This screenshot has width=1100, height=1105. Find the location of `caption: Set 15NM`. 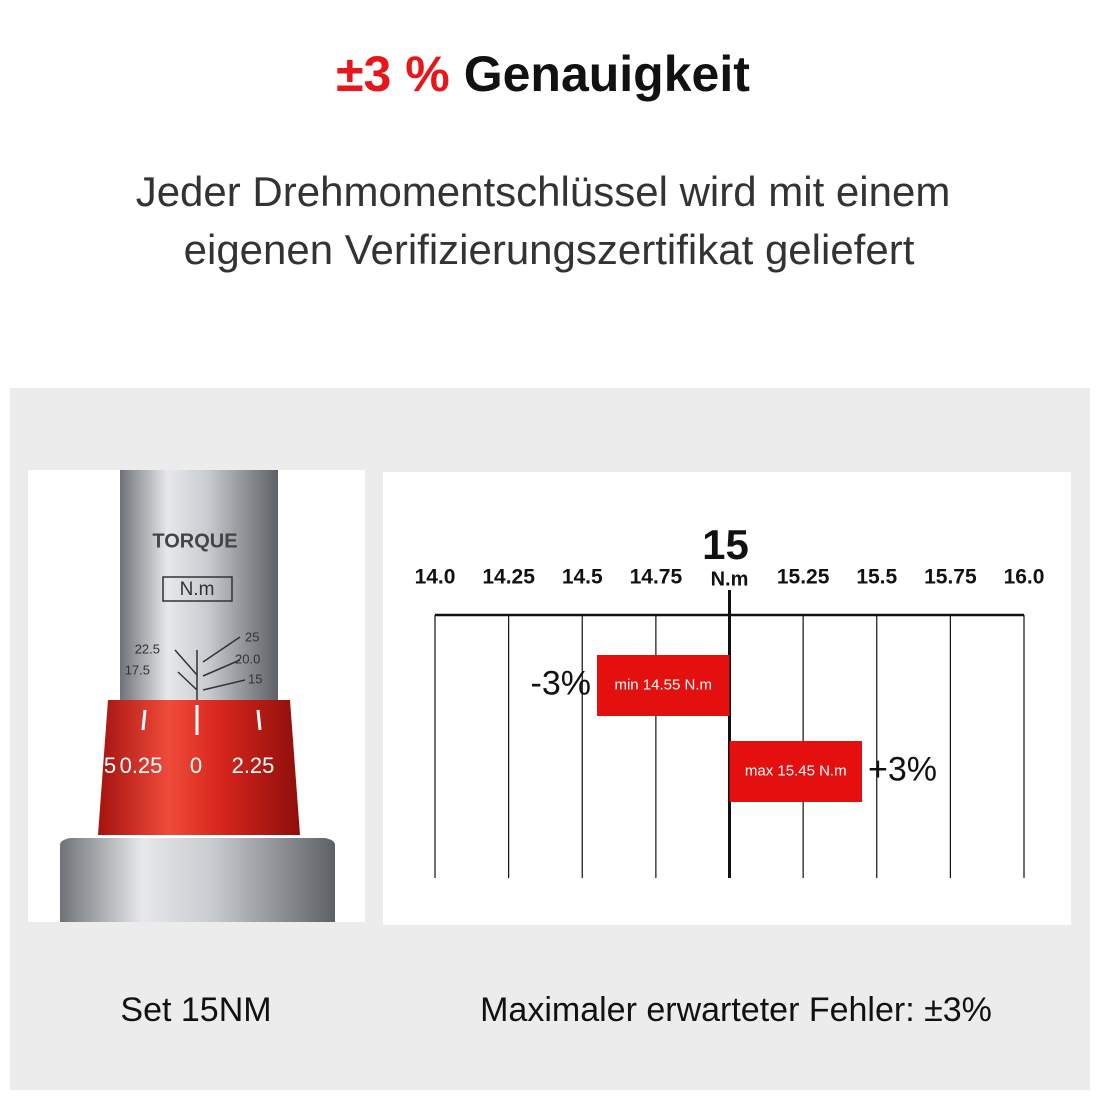

caption: Set 15NM is located at coordinates (195, 1010).